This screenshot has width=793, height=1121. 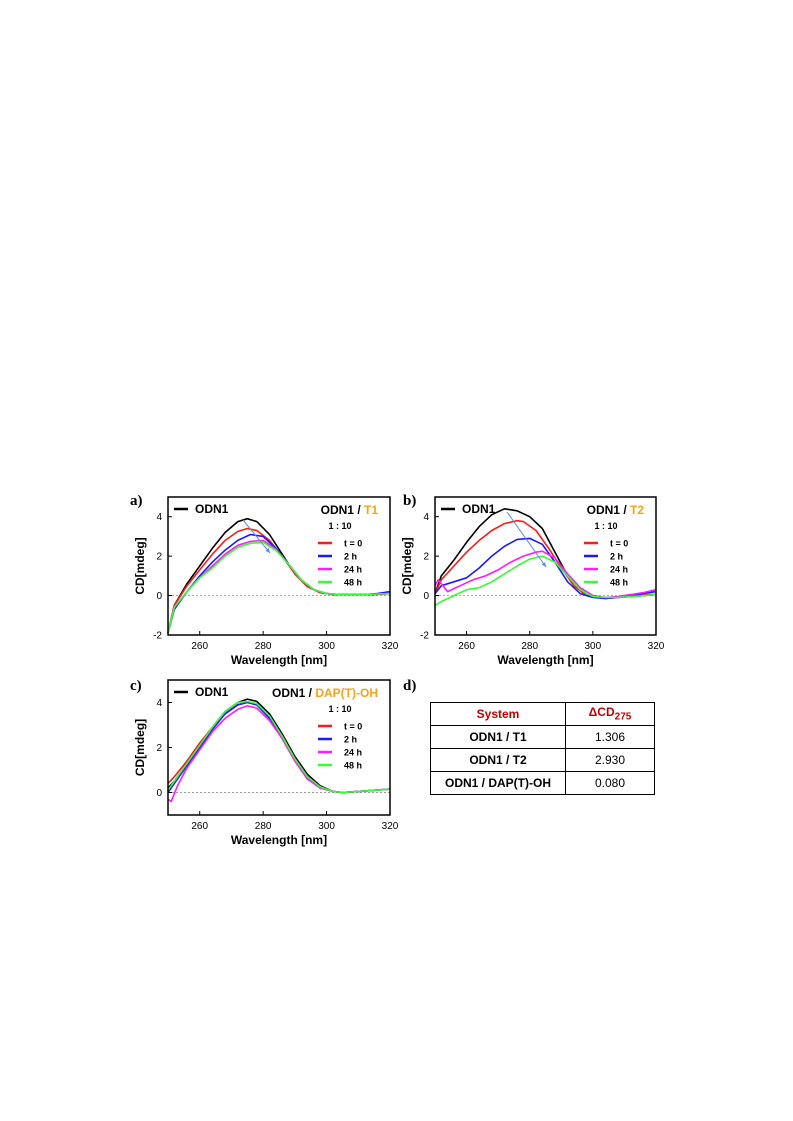 I want to click on table-header-row: System ΔCD275, so click(x=542, y=714).